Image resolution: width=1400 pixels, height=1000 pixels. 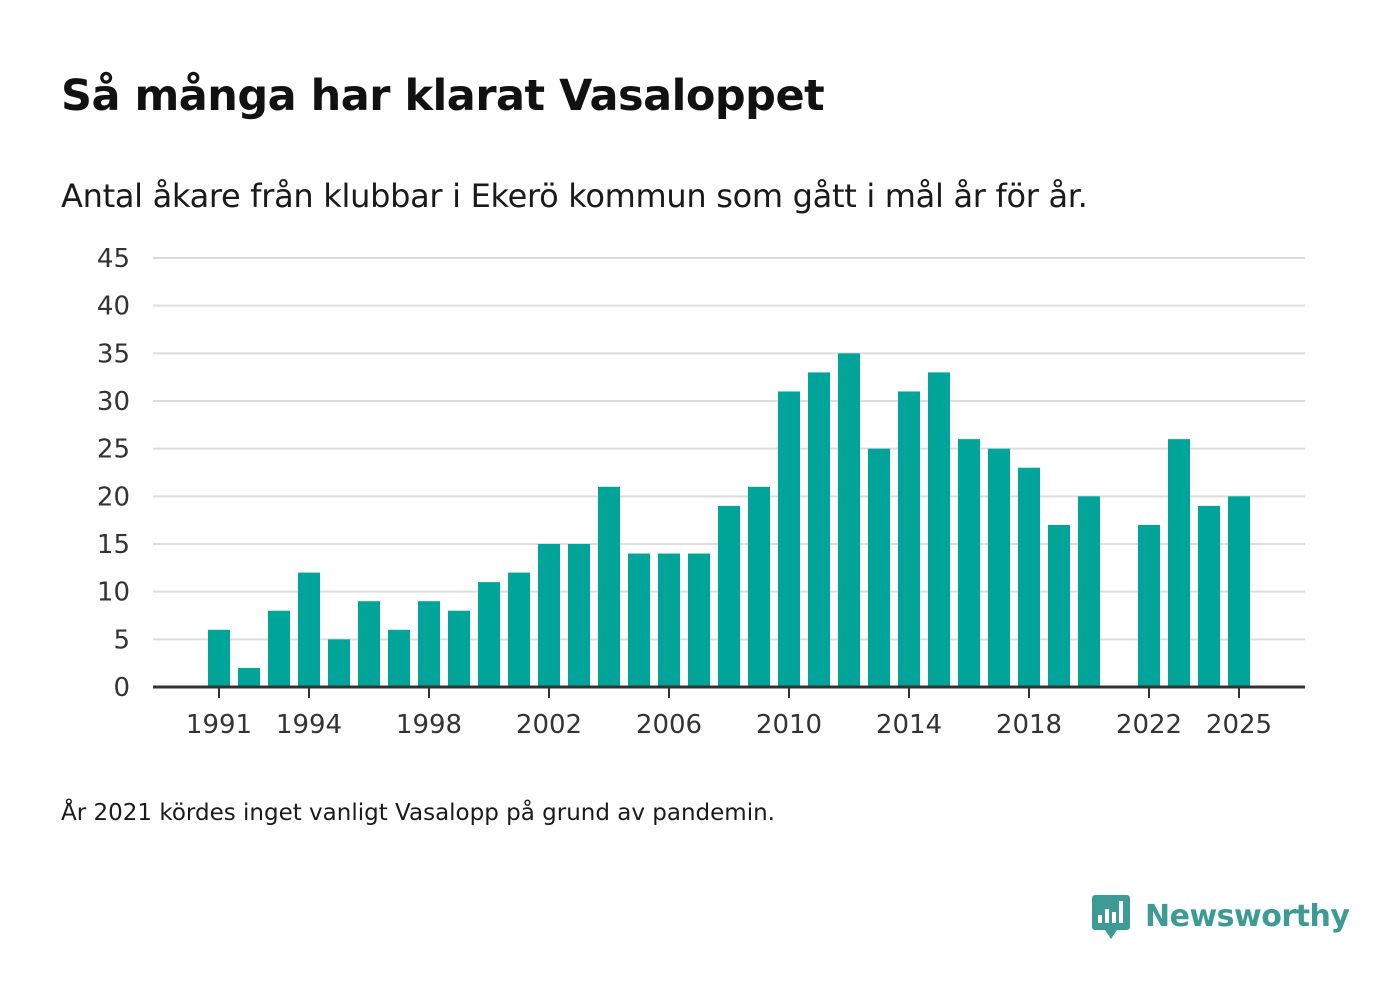 What do you see at coordinates (819, 529) in the screenshot?
I see `bar-2011` at bounding box center [819, 529].